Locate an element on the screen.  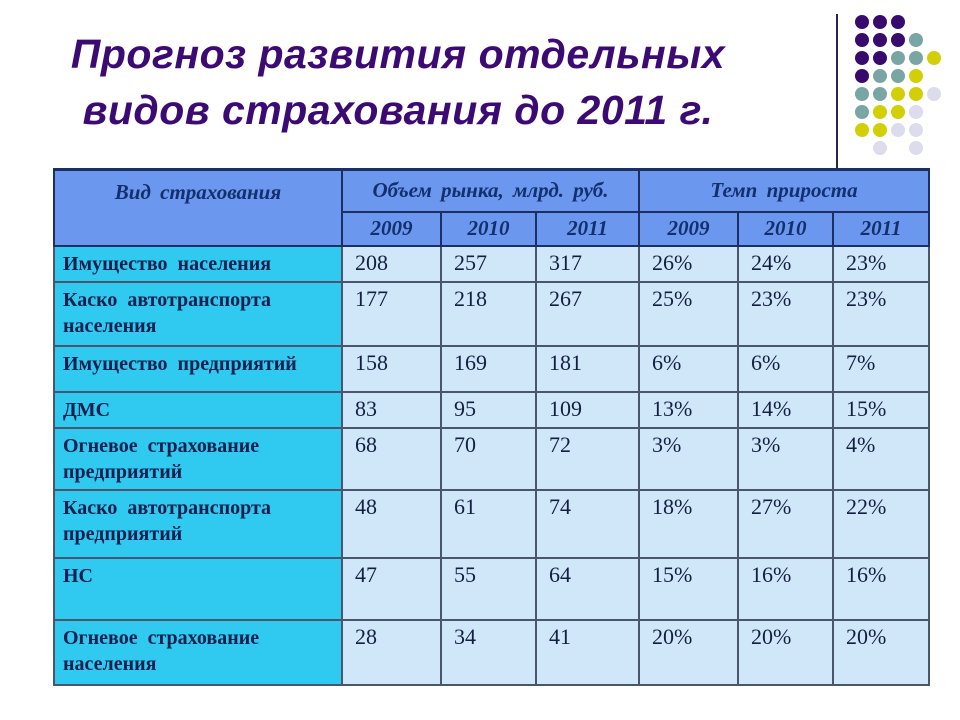
value-cell: 26% is located at coordinates (689, 263).